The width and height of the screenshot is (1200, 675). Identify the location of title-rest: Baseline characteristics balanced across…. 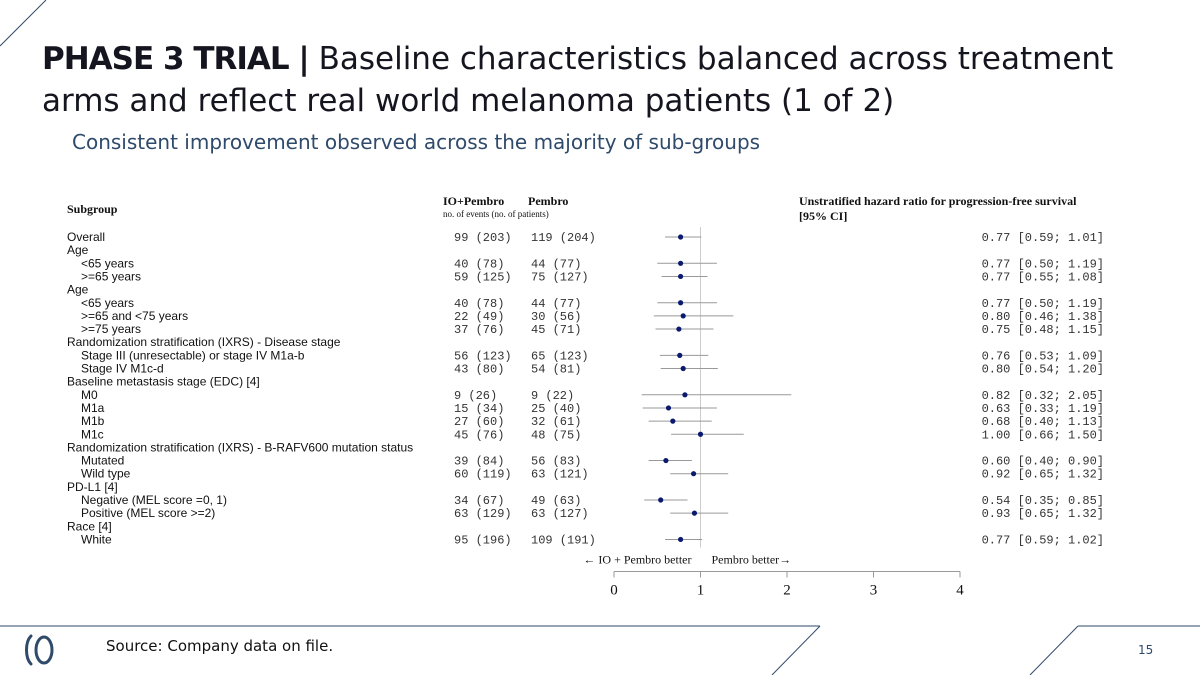
(578, 80).